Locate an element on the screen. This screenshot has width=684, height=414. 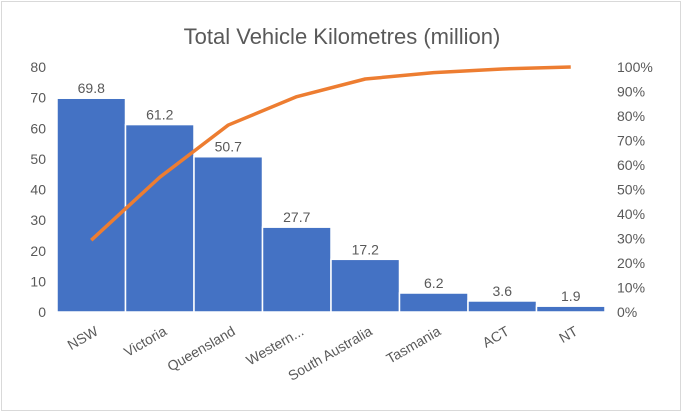
x-tick-label: NSW is located at coordinates (82, 337).